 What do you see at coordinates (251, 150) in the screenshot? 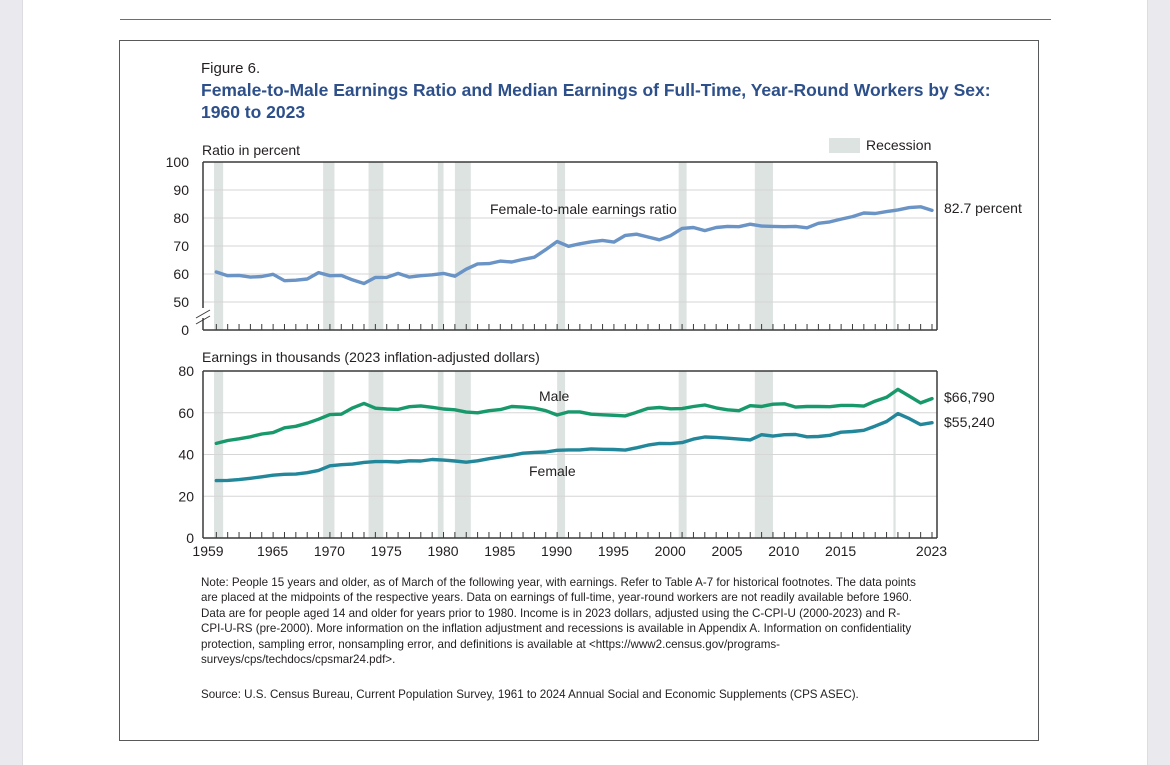
I see `ratio-y-axis-title: Ratio in percent` at bounding box center [251, 150].